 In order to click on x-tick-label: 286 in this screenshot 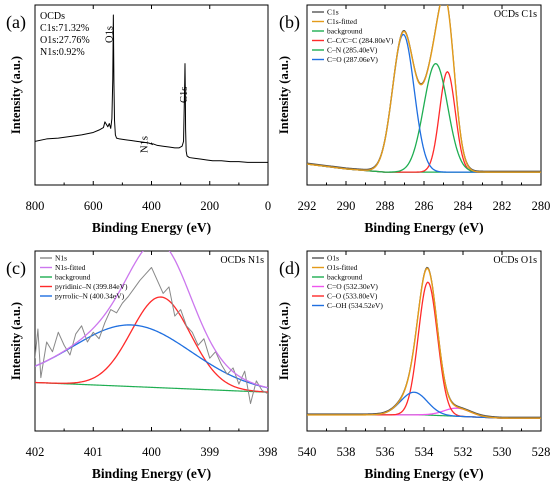, I will do `click(424, 206)`.